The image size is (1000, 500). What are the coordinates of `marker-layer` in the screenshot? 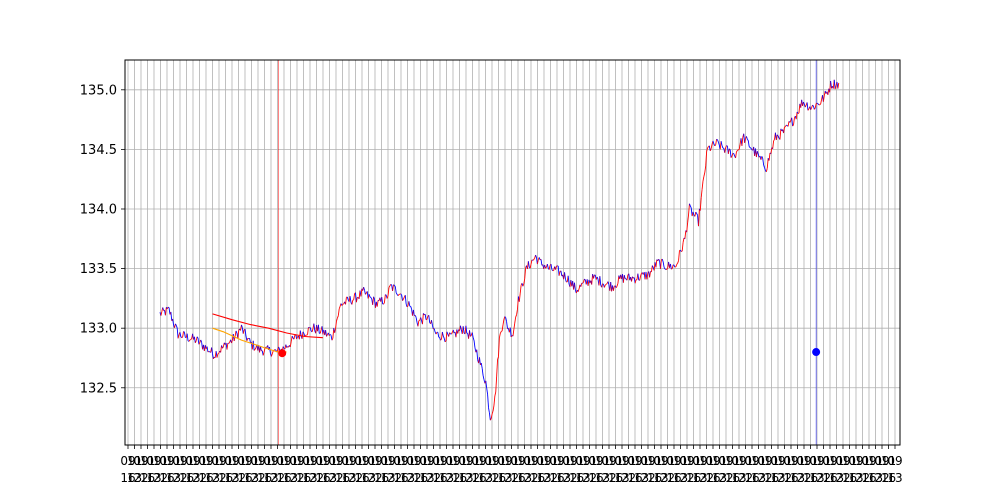 It's located at (549, 353).